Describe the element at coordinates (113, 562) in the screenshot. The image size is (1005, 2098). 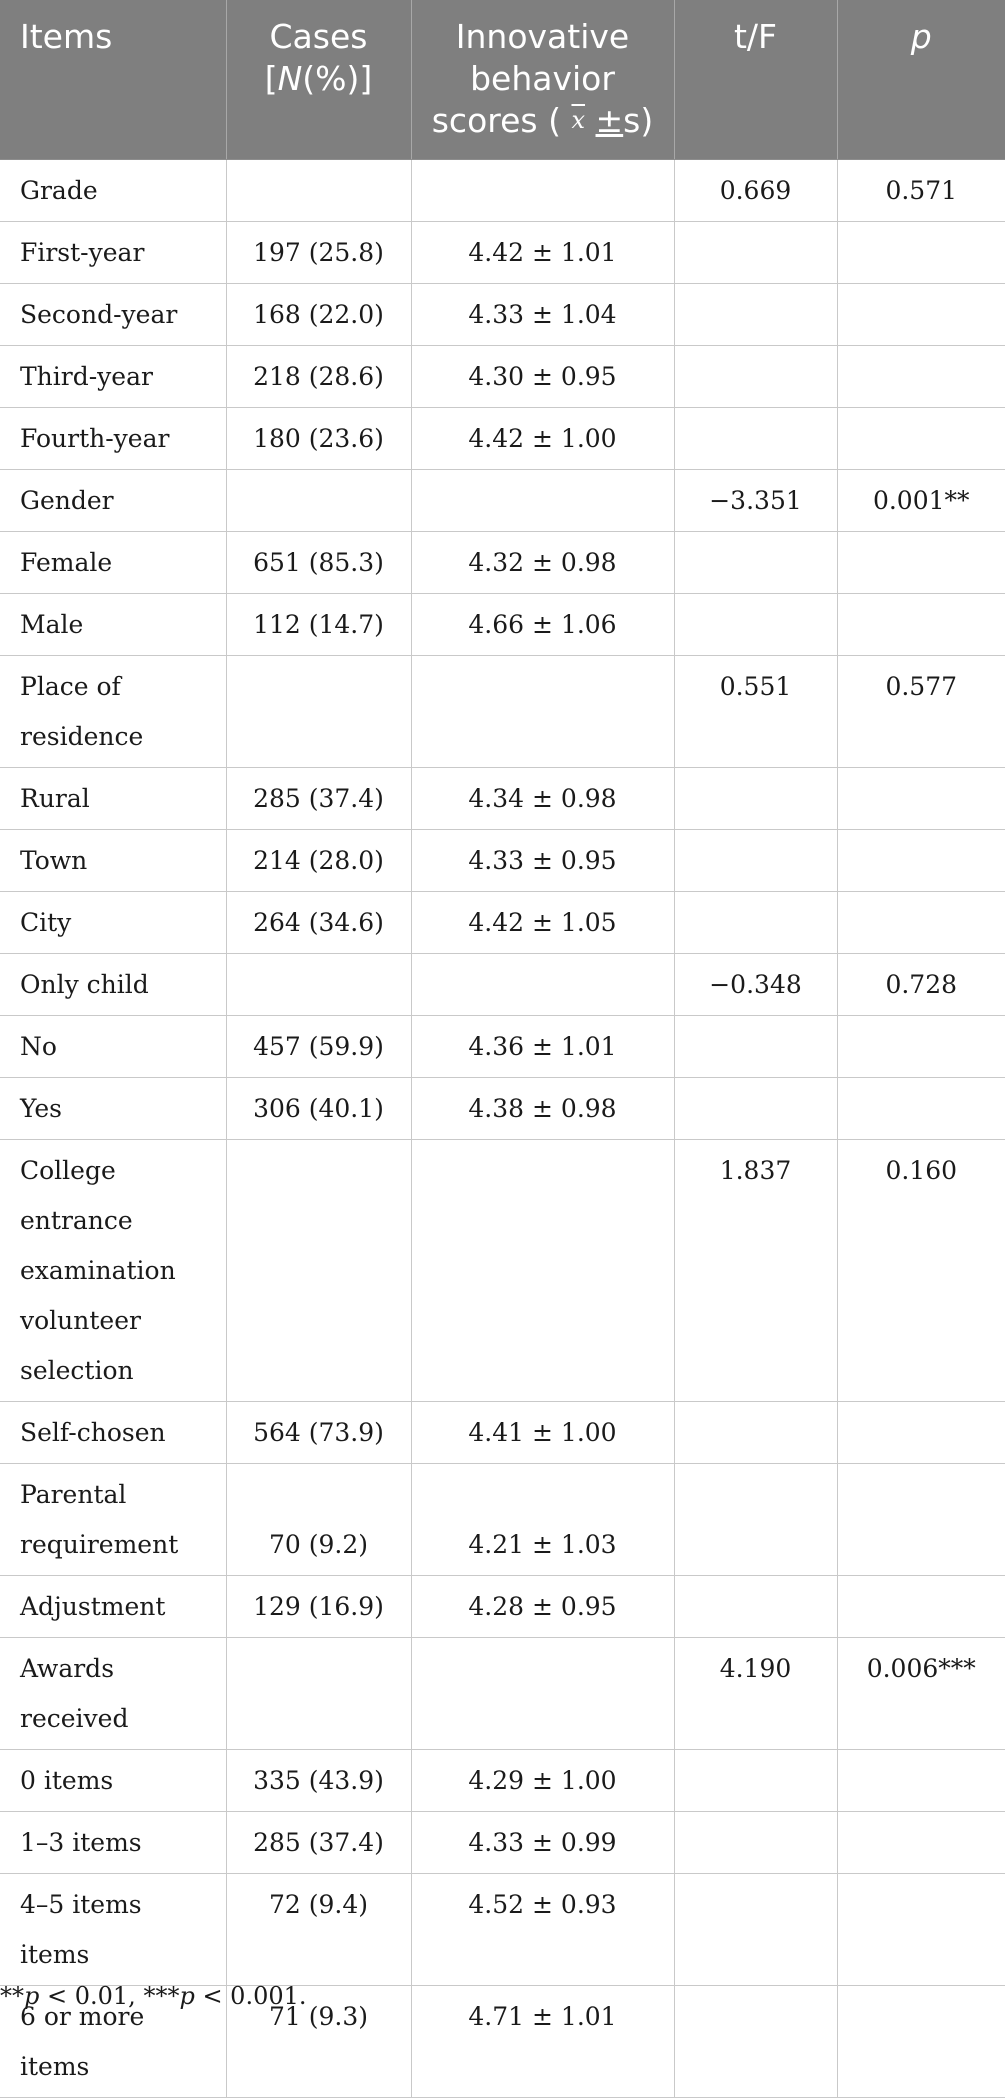
I see `cell-item: Female` at that location.